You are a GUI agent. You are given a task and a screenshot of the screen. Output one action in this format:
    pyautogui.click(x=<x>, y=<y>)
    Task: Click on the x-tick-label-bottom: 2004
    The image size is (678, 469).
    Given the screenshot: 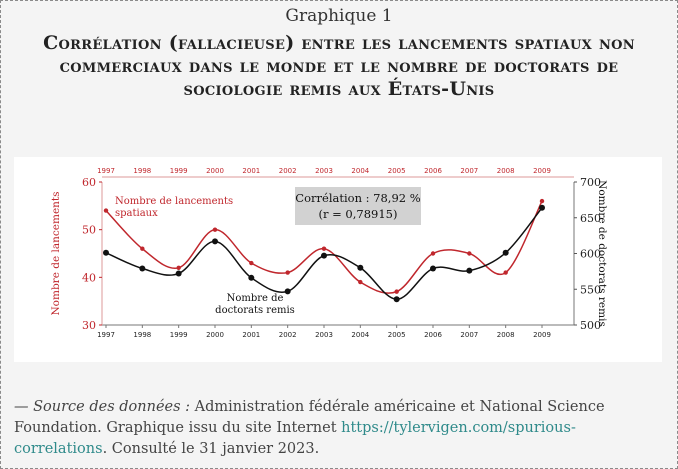 What is the action you would take?
    pyautogui.click(x=360, y=335)
    